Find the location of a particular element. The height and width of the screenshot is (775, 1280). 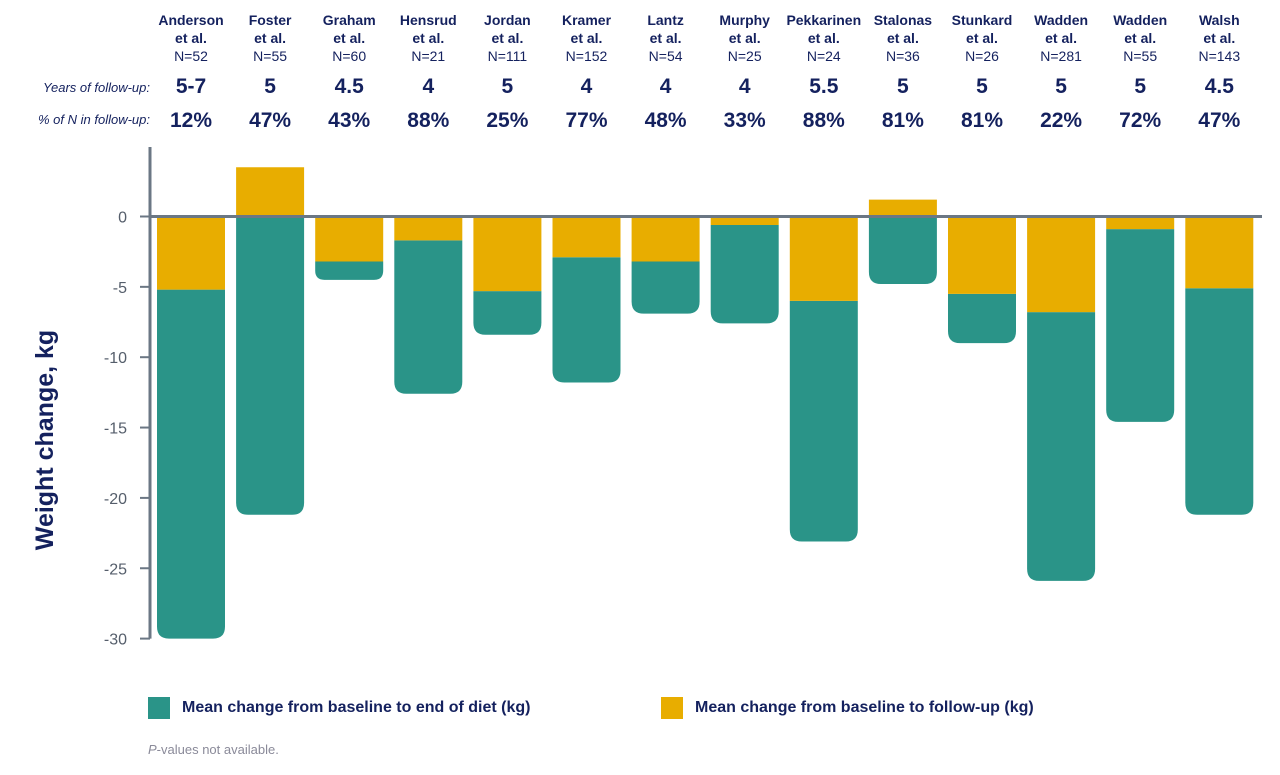

study-n: N=24 is located at coordinates (824, 56).